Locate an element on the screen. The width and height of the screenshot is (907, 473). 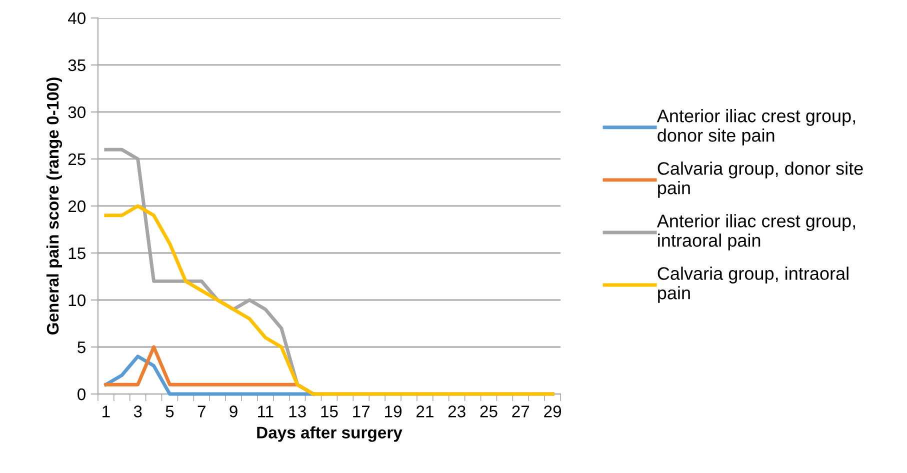
y-tick-label: 40 is located at coordinates (77, 18).